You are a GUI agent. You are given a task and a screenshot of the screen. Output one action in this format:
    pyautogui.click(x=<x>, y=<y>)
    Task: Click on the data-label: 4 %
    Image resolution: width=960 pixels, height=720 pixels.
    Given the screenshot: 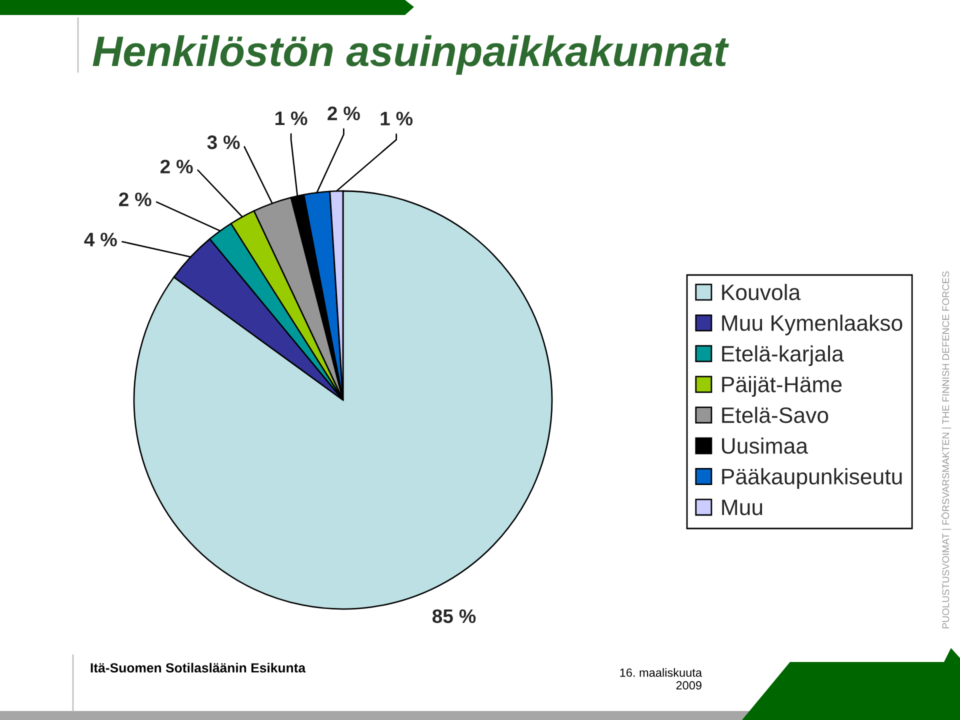 What is the action you would take?
    pyautogui.click(x=100, y=239)
    